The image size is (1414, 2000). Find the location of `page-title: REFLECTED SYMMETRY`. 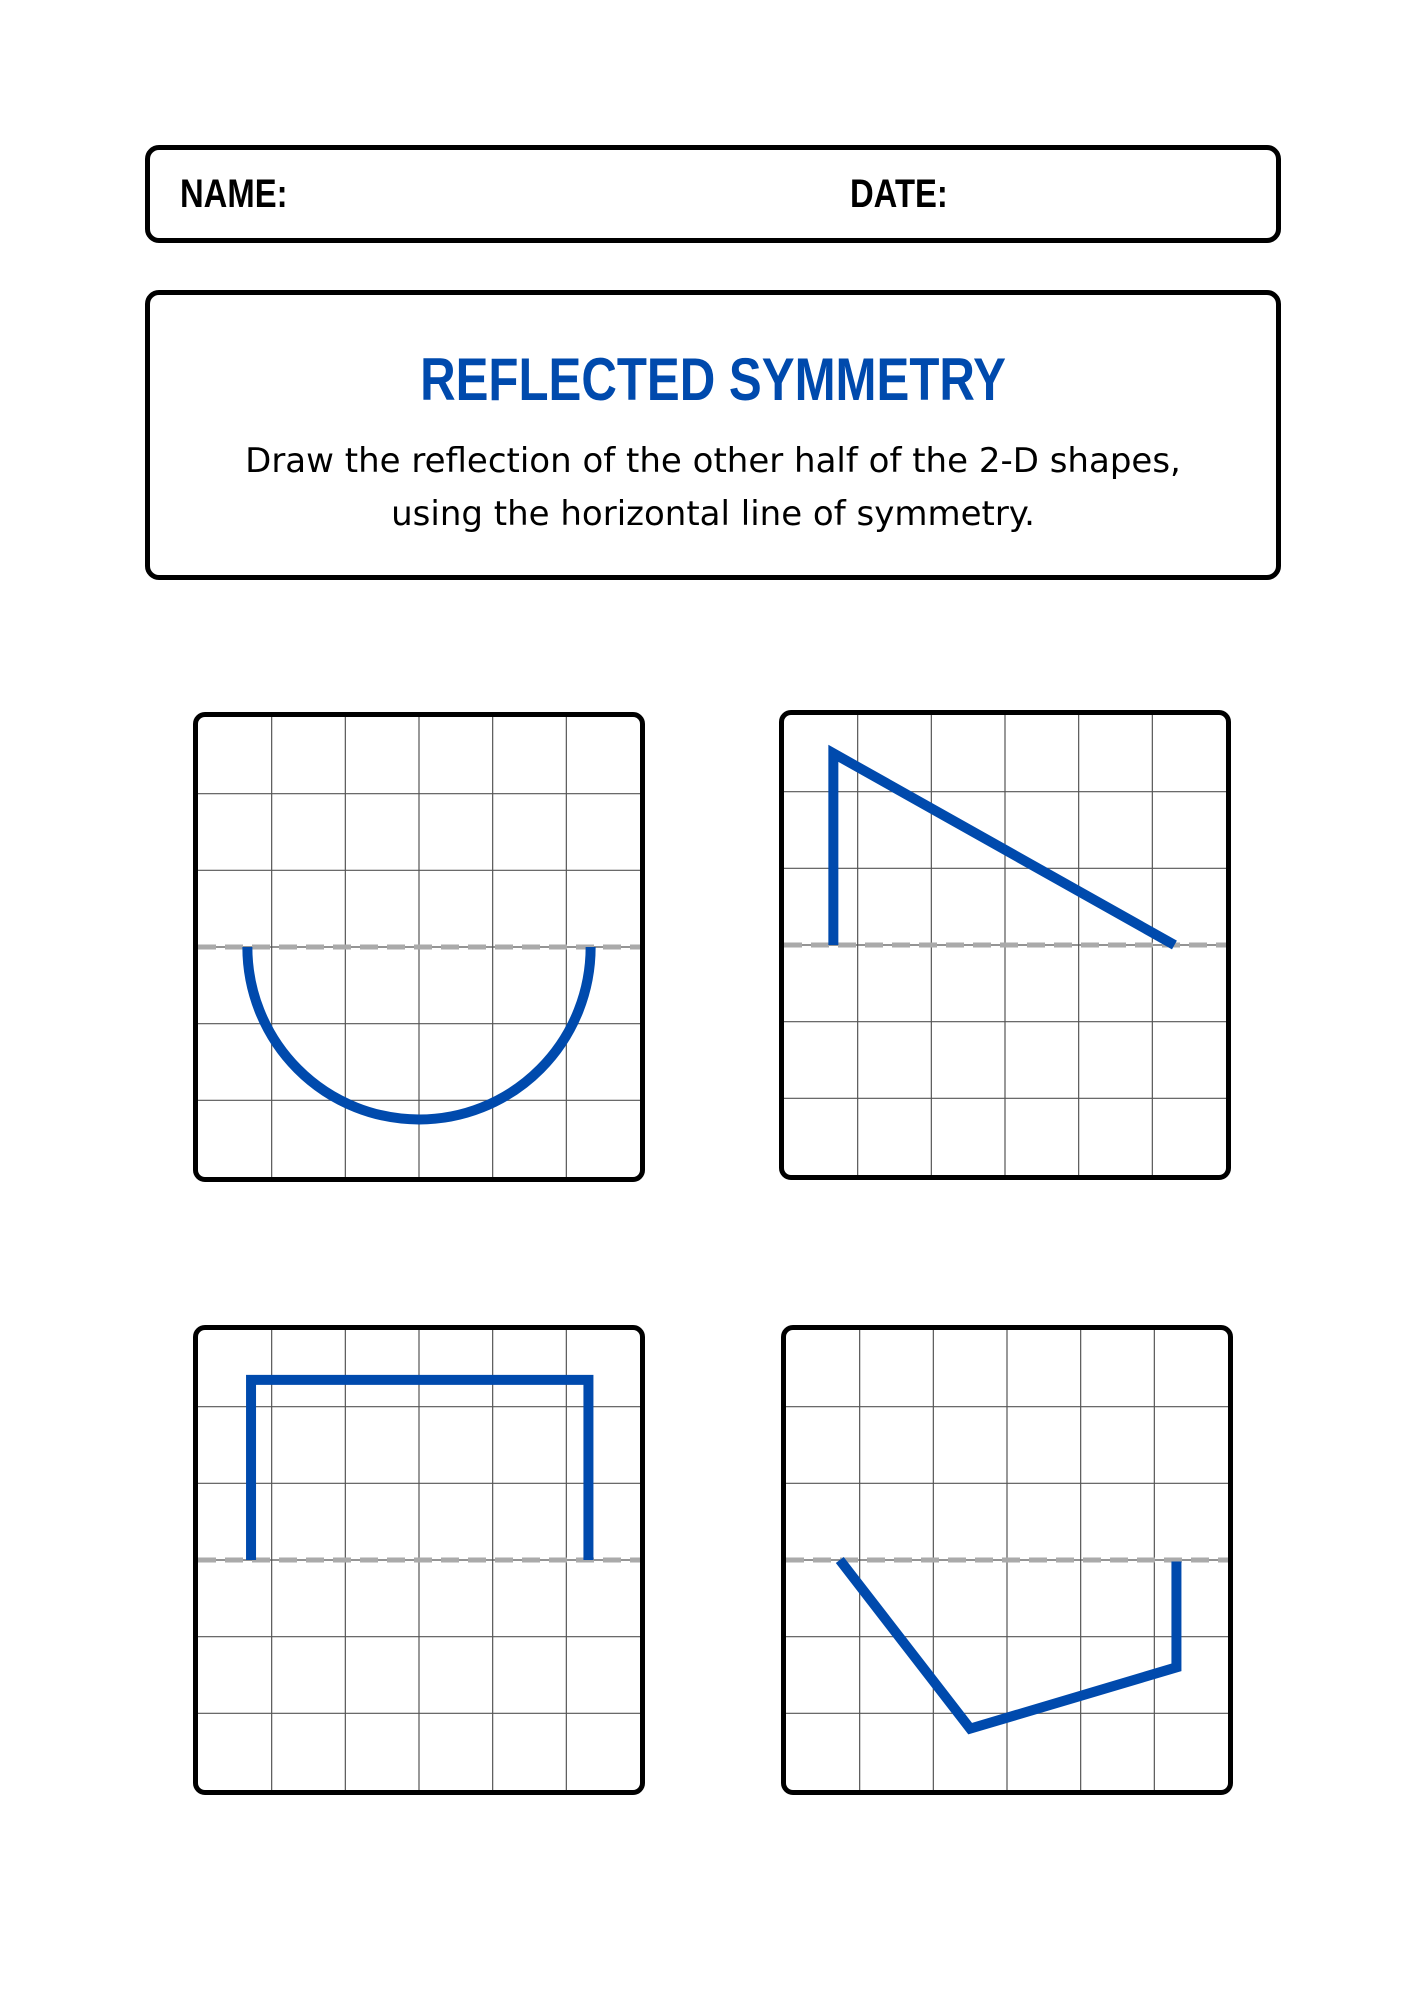

page-title: REFLECTED SYMMETRY is located at coordinates (713, 379).